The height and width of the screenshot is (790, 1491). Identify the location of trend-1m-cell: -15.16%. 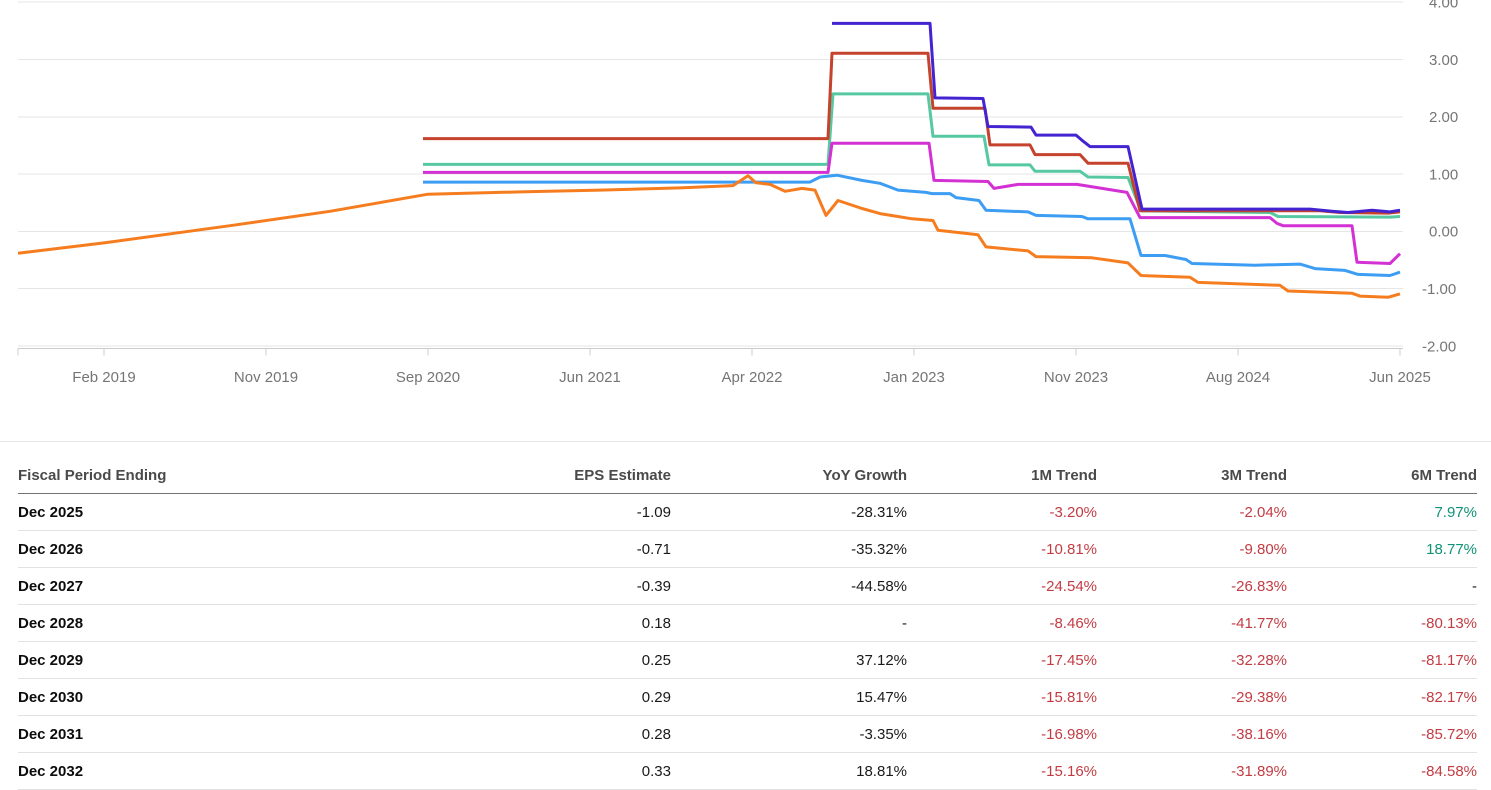
(1002, 771).